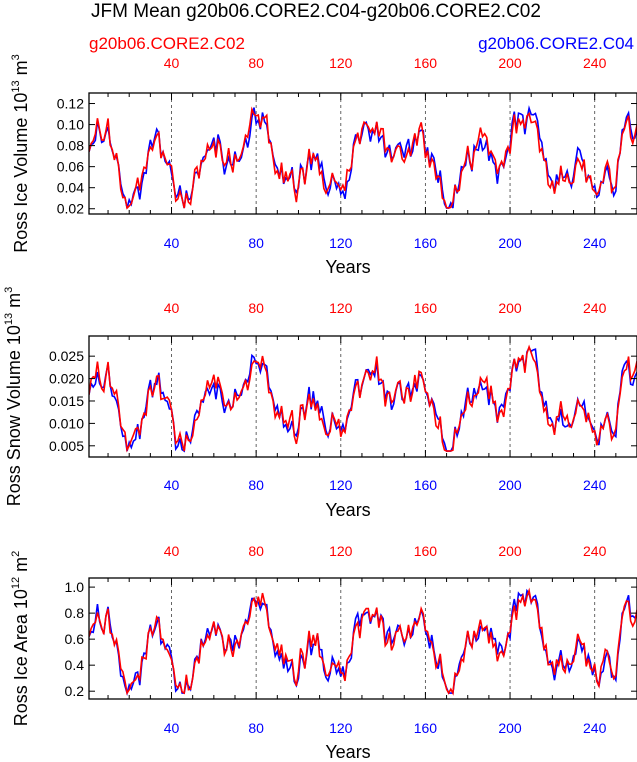  Describe the element at coordinates (75, 613) in the screenshot. I see `y-tick-label: 0.8` at that location.